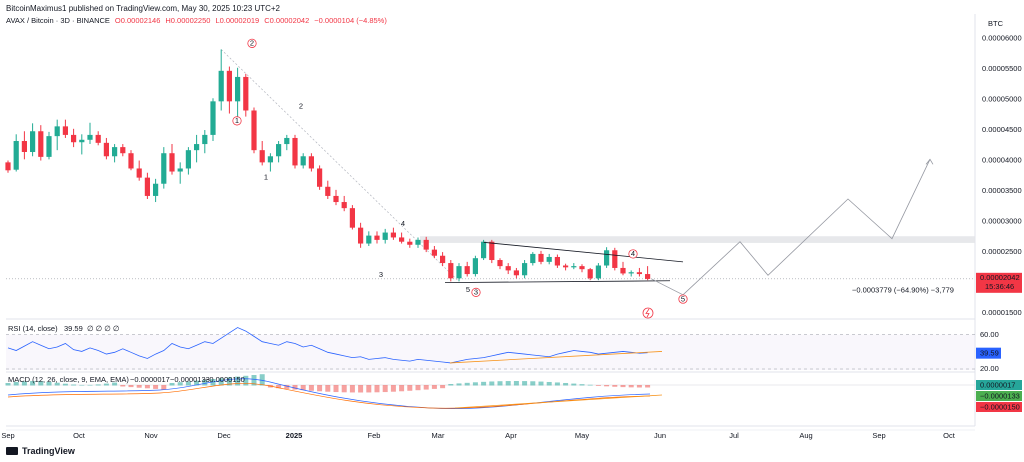 The height and width of the screenshot is (462, 1024). Describe the element at coordinates (73, 328) in the screenshot. I see `rsi-value: 39.59` at that location.